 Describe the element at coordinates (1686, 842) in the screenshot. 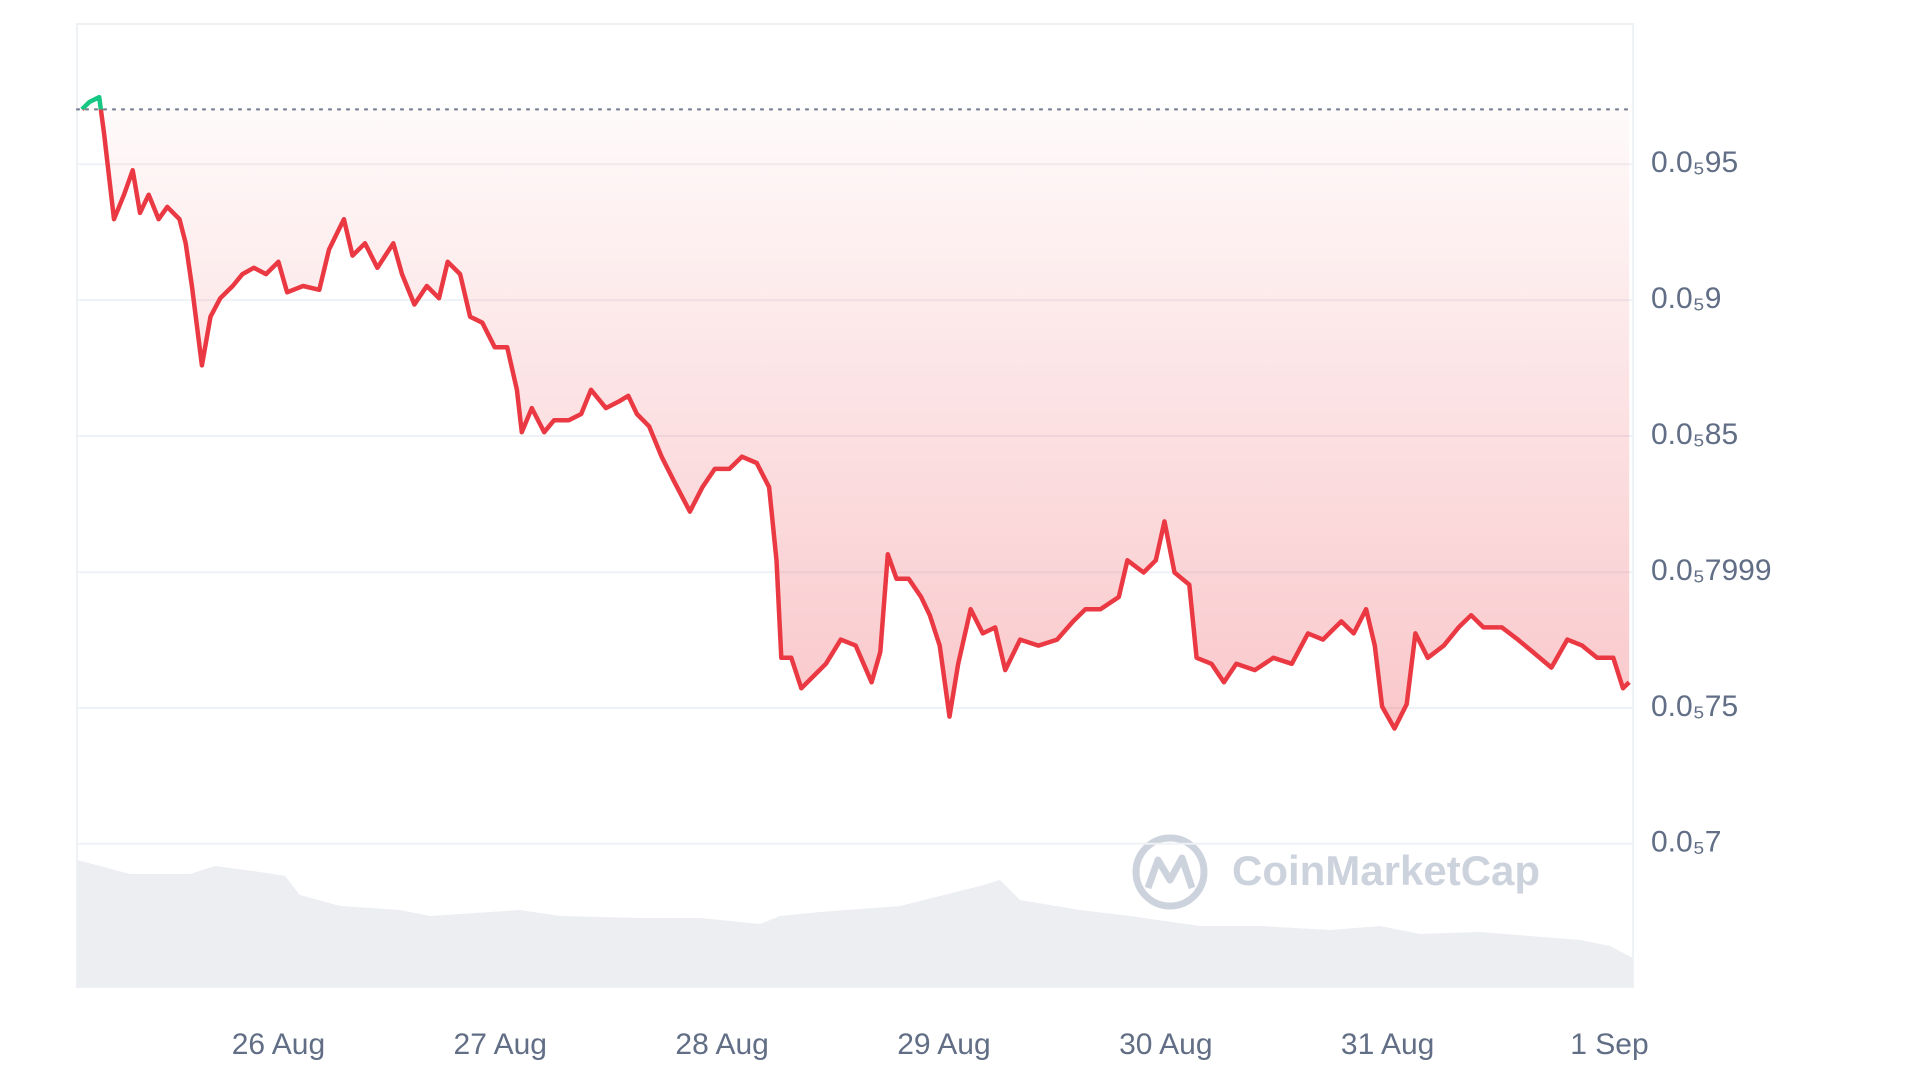

I see `y-tick-label: 0.0₅7` at that location.